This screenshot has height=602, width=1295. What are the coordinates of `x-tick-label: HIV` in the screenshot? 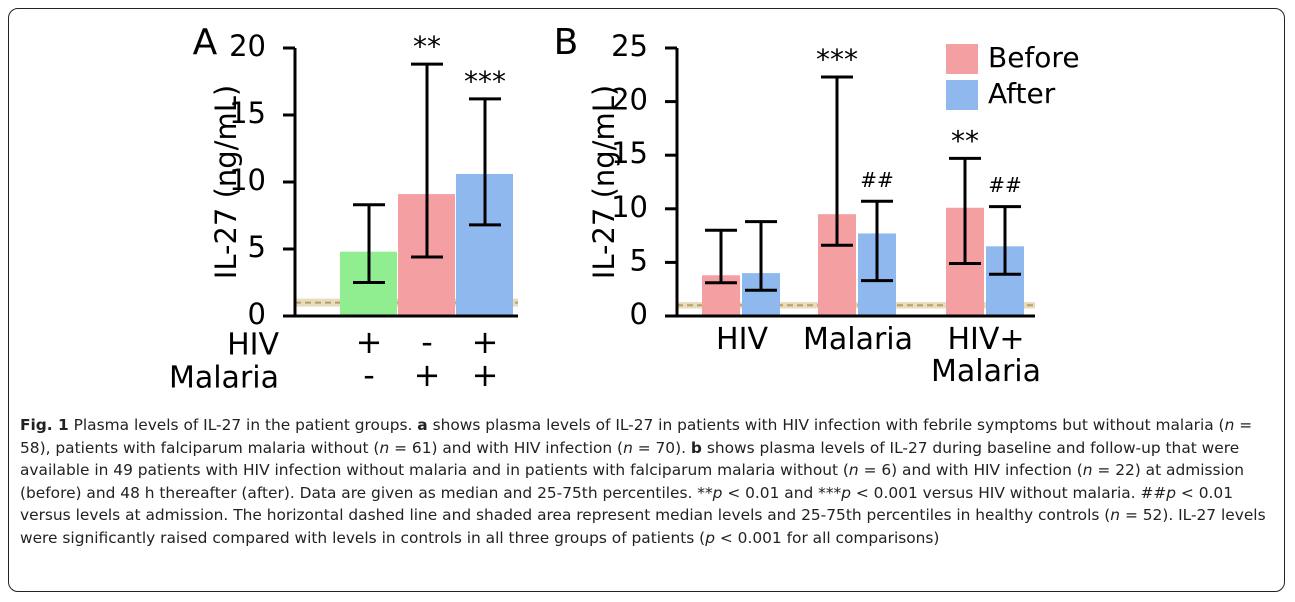 It's located at (742, 339).